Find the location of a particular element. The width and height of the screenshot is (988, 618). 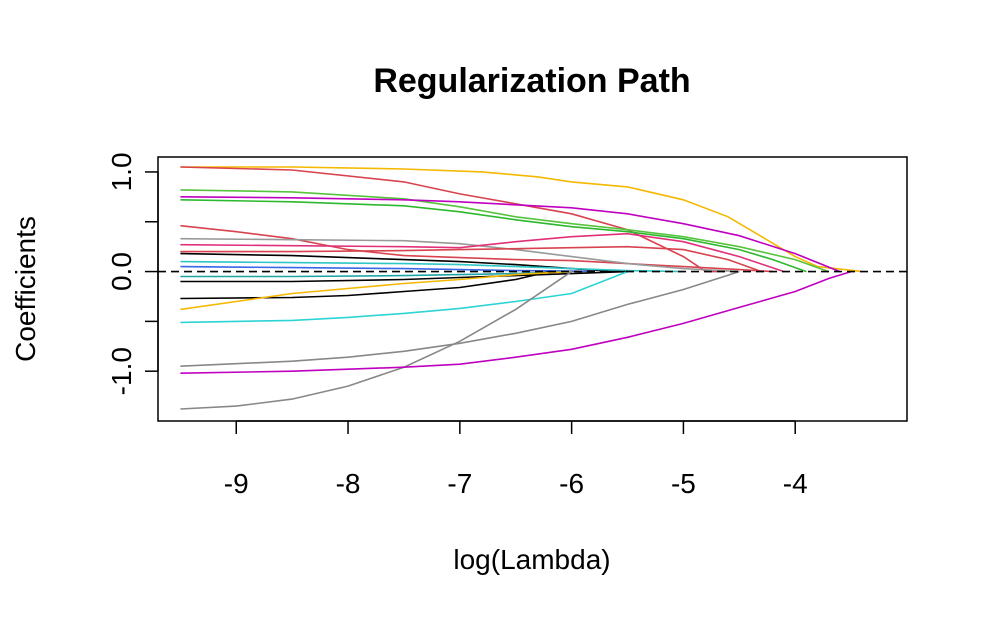

x-tick-label: -7 is located at coordinates (459, 483).